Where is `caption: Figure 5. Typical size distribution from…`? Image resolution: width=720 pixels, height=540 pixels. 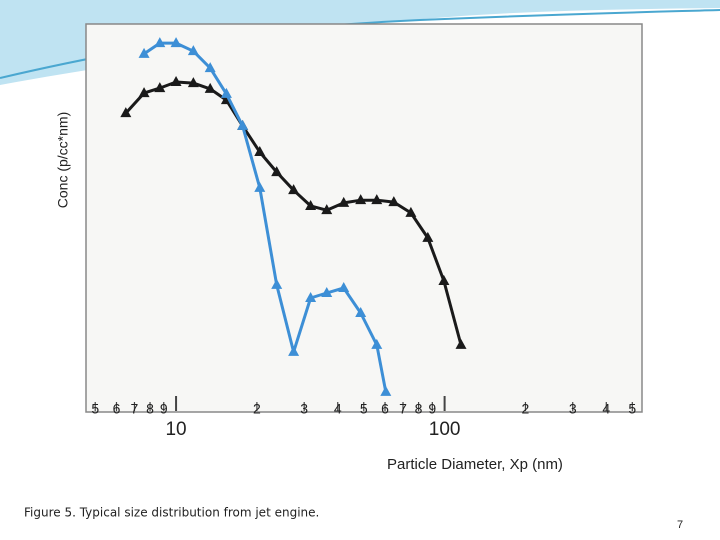
caption: Figure 5. Typical size distribution from… is located at coordinates (171, 513).